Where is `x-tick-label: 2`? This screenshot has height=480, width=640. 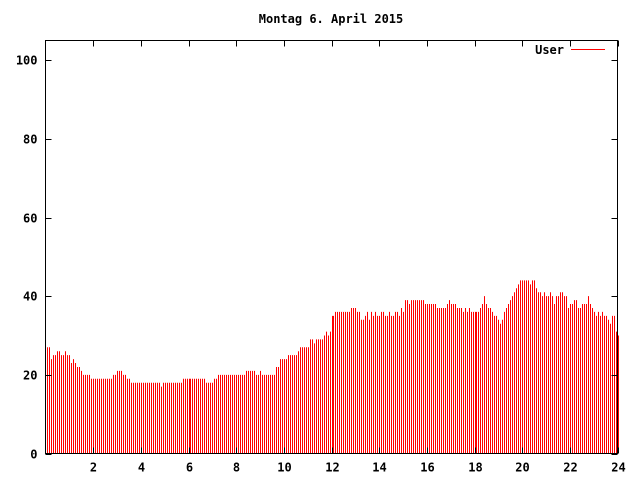
x-tick-label: 2 is located at coordinates (93, 468).